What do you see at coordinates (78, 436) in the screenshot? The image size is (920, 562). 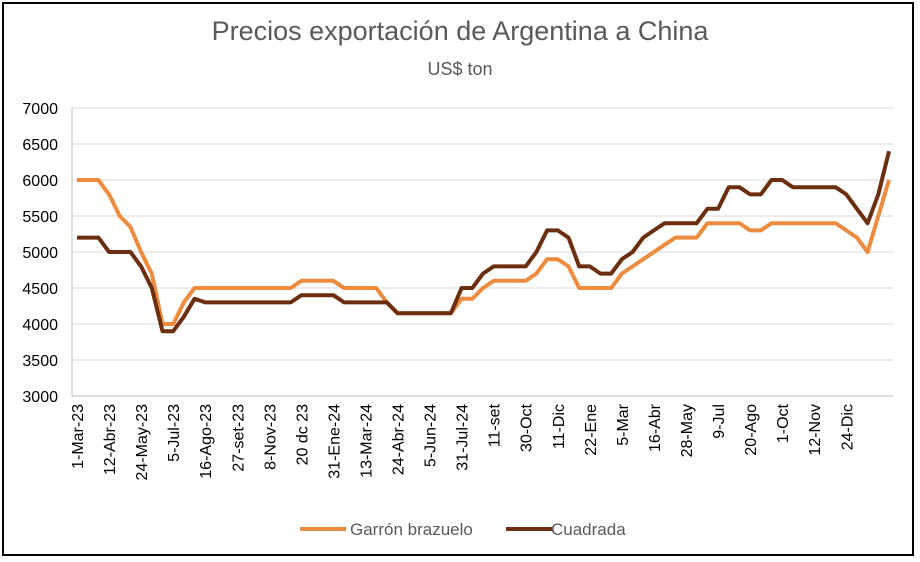 I see `x-tick-label: 1-Mar-23` at bounding box center [78, 436].